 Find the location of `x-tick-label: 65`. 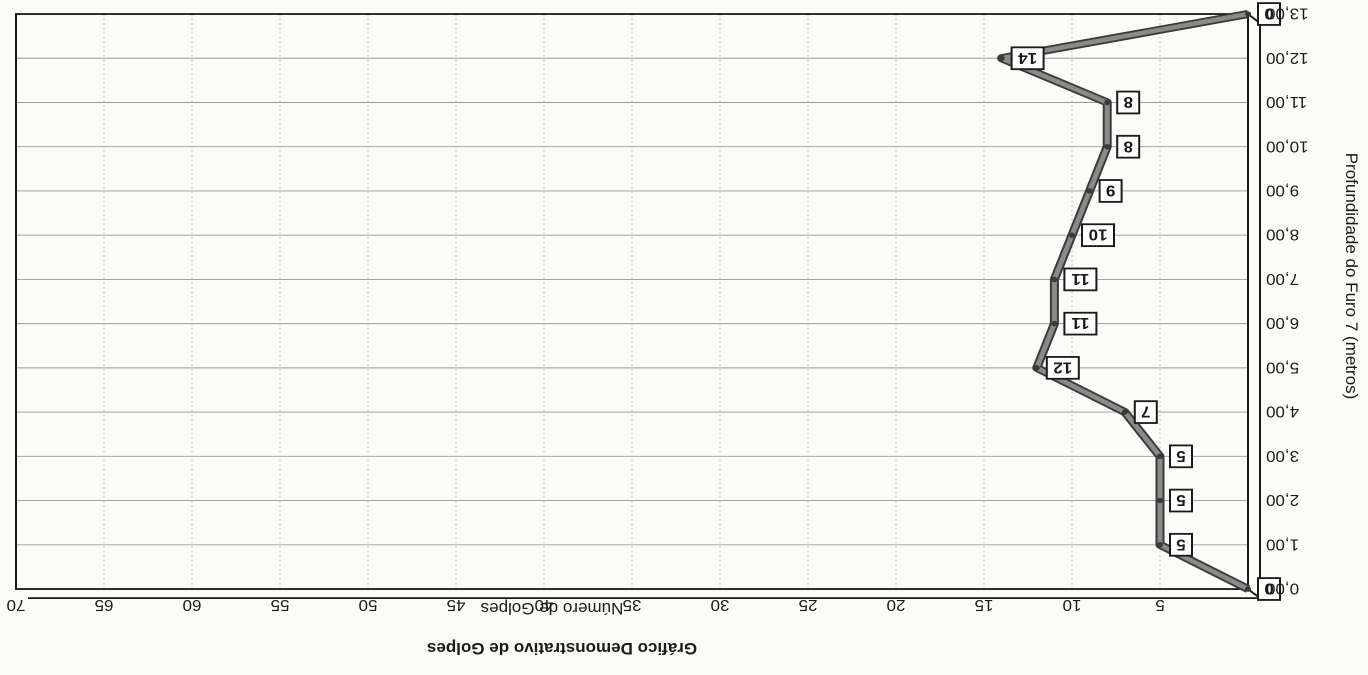

x-tick-label: 65 is located at coordinates (104, 604).